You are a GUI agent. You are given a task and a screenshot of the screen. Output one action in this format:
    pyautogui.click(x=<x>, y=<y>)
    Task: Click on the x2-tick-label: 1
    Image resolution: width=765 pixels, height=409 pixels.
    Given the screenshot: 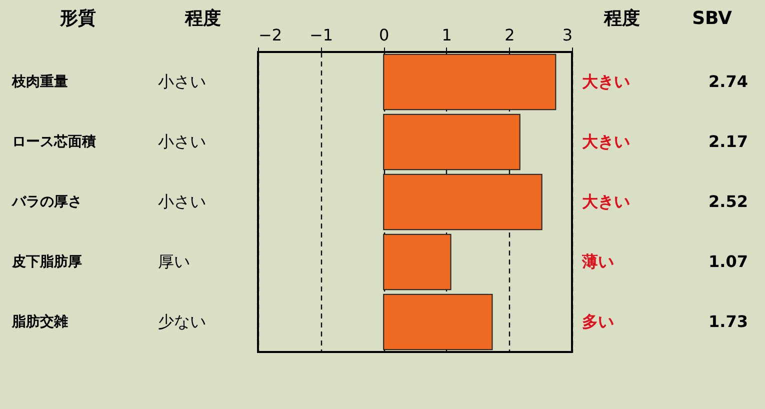 What is the action you would take?
    pyautogui.click(x=447, y=35)
    